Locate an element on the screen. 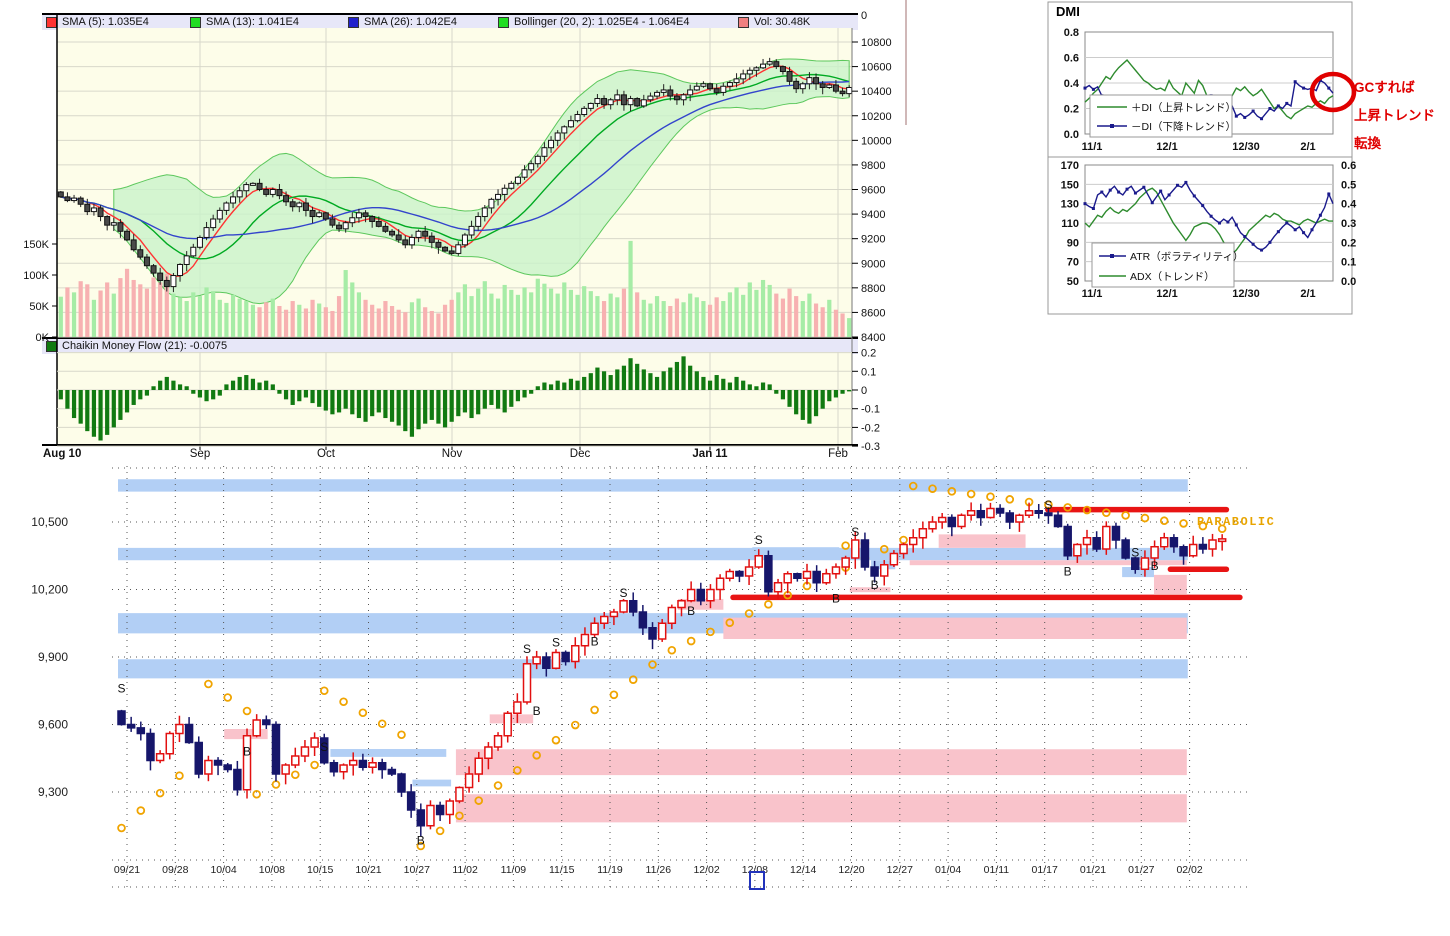 The width and height of the screenshot is (1450, 936). svg-text: 100K is located at coordinates (36, 276).